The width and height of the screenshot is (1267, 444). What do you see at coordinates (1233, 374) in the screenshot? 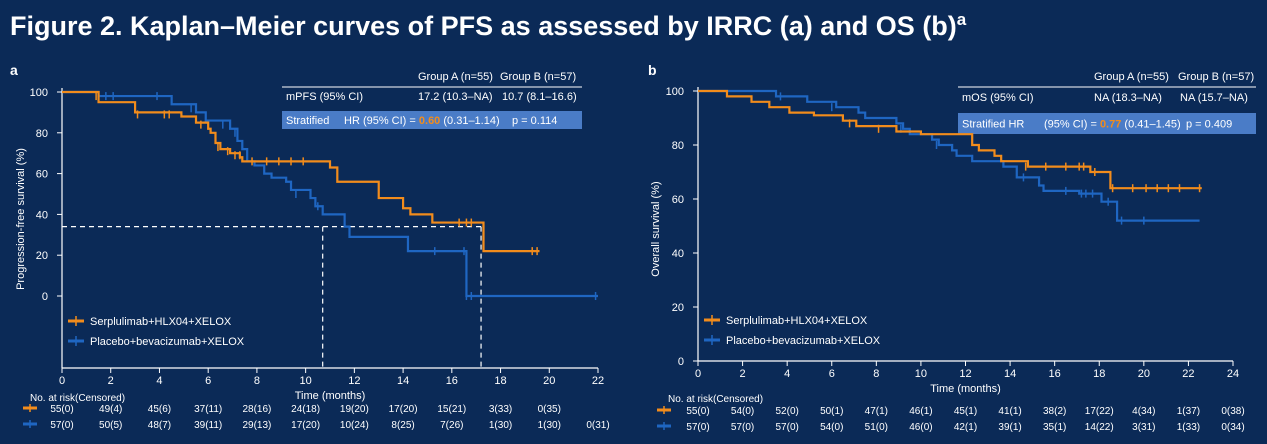
I see `x-tick-label: 24` at bounding box center [1233, 374].